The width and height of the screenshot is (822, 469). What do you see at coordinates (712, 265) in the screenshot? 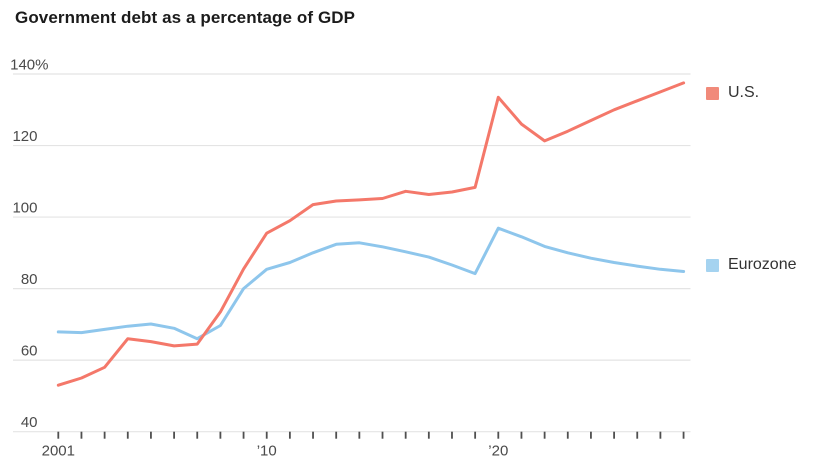
I see `eurozone-legend-swatch` at bounding box center [712, 265].